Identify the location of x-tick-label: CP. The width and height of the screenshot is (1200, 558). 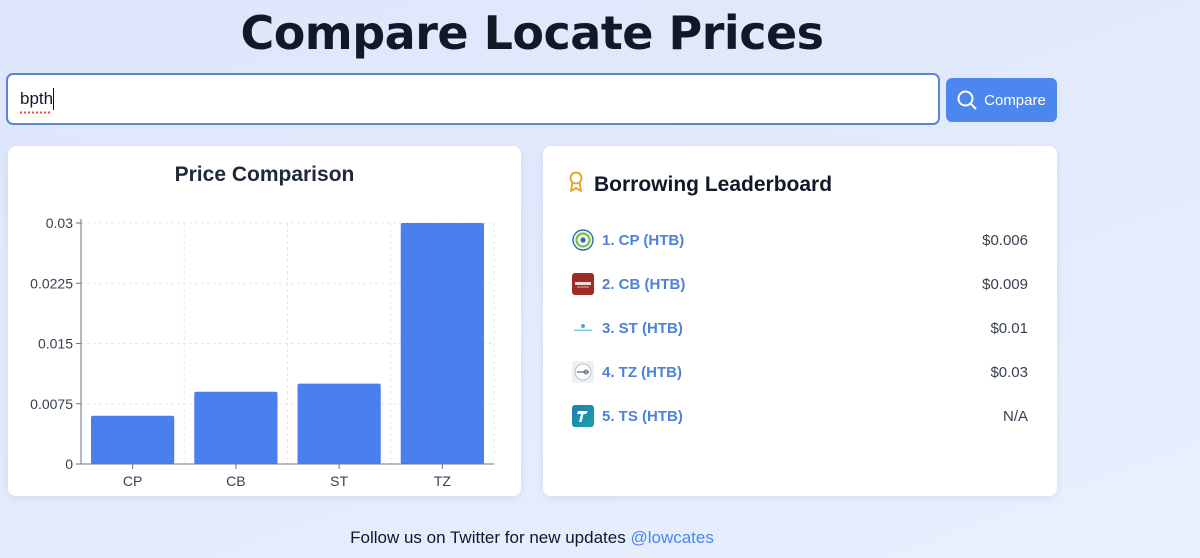
(132, 481).